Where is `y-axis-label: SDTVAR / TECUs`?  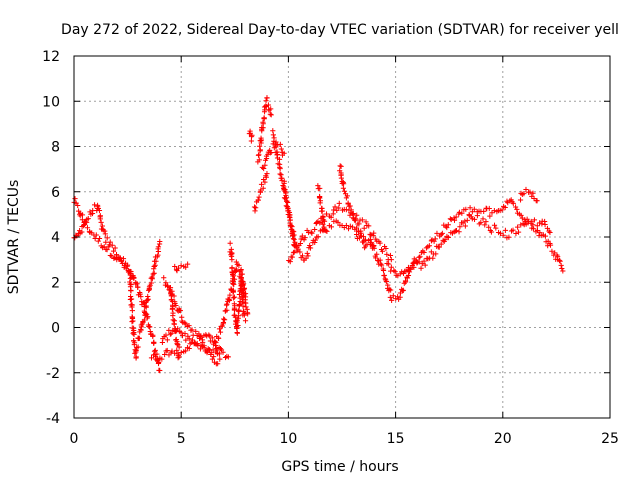 y-axis-label: SDTVAR / TECUs is located at coordinates (14, 237).